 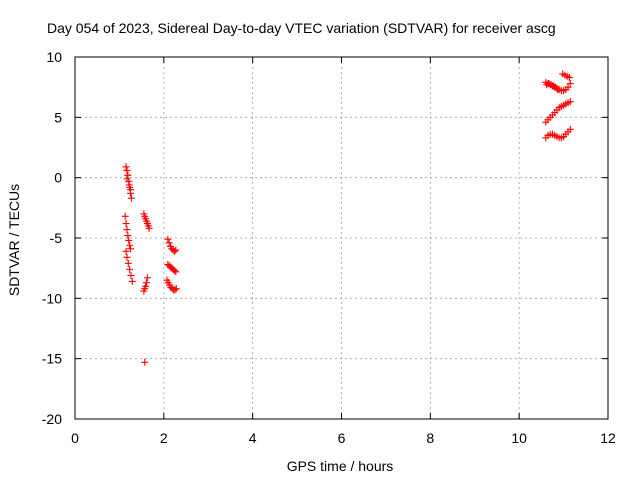 What do you see at coordinates (14, 240) in the screenshot?
I see `y-axis-label: SDTVAR / TECUs` at bounding box center [14, 240].